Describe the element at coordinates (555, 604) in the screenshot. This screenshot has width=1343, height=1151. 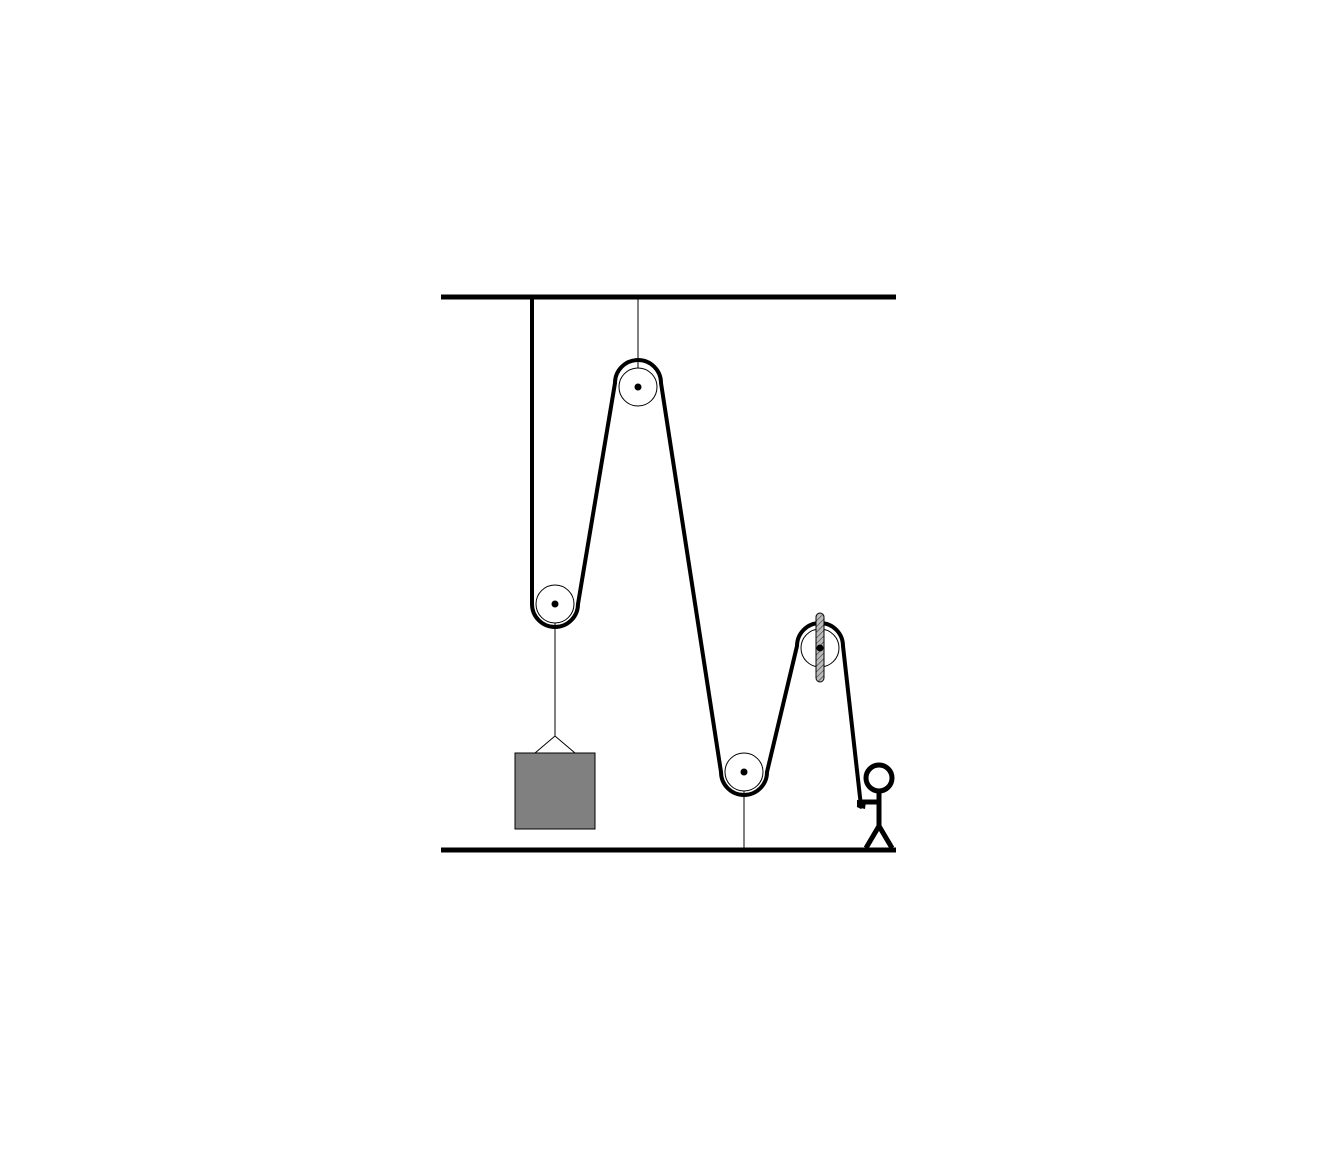
I see `pulley-lower-left` at that location.